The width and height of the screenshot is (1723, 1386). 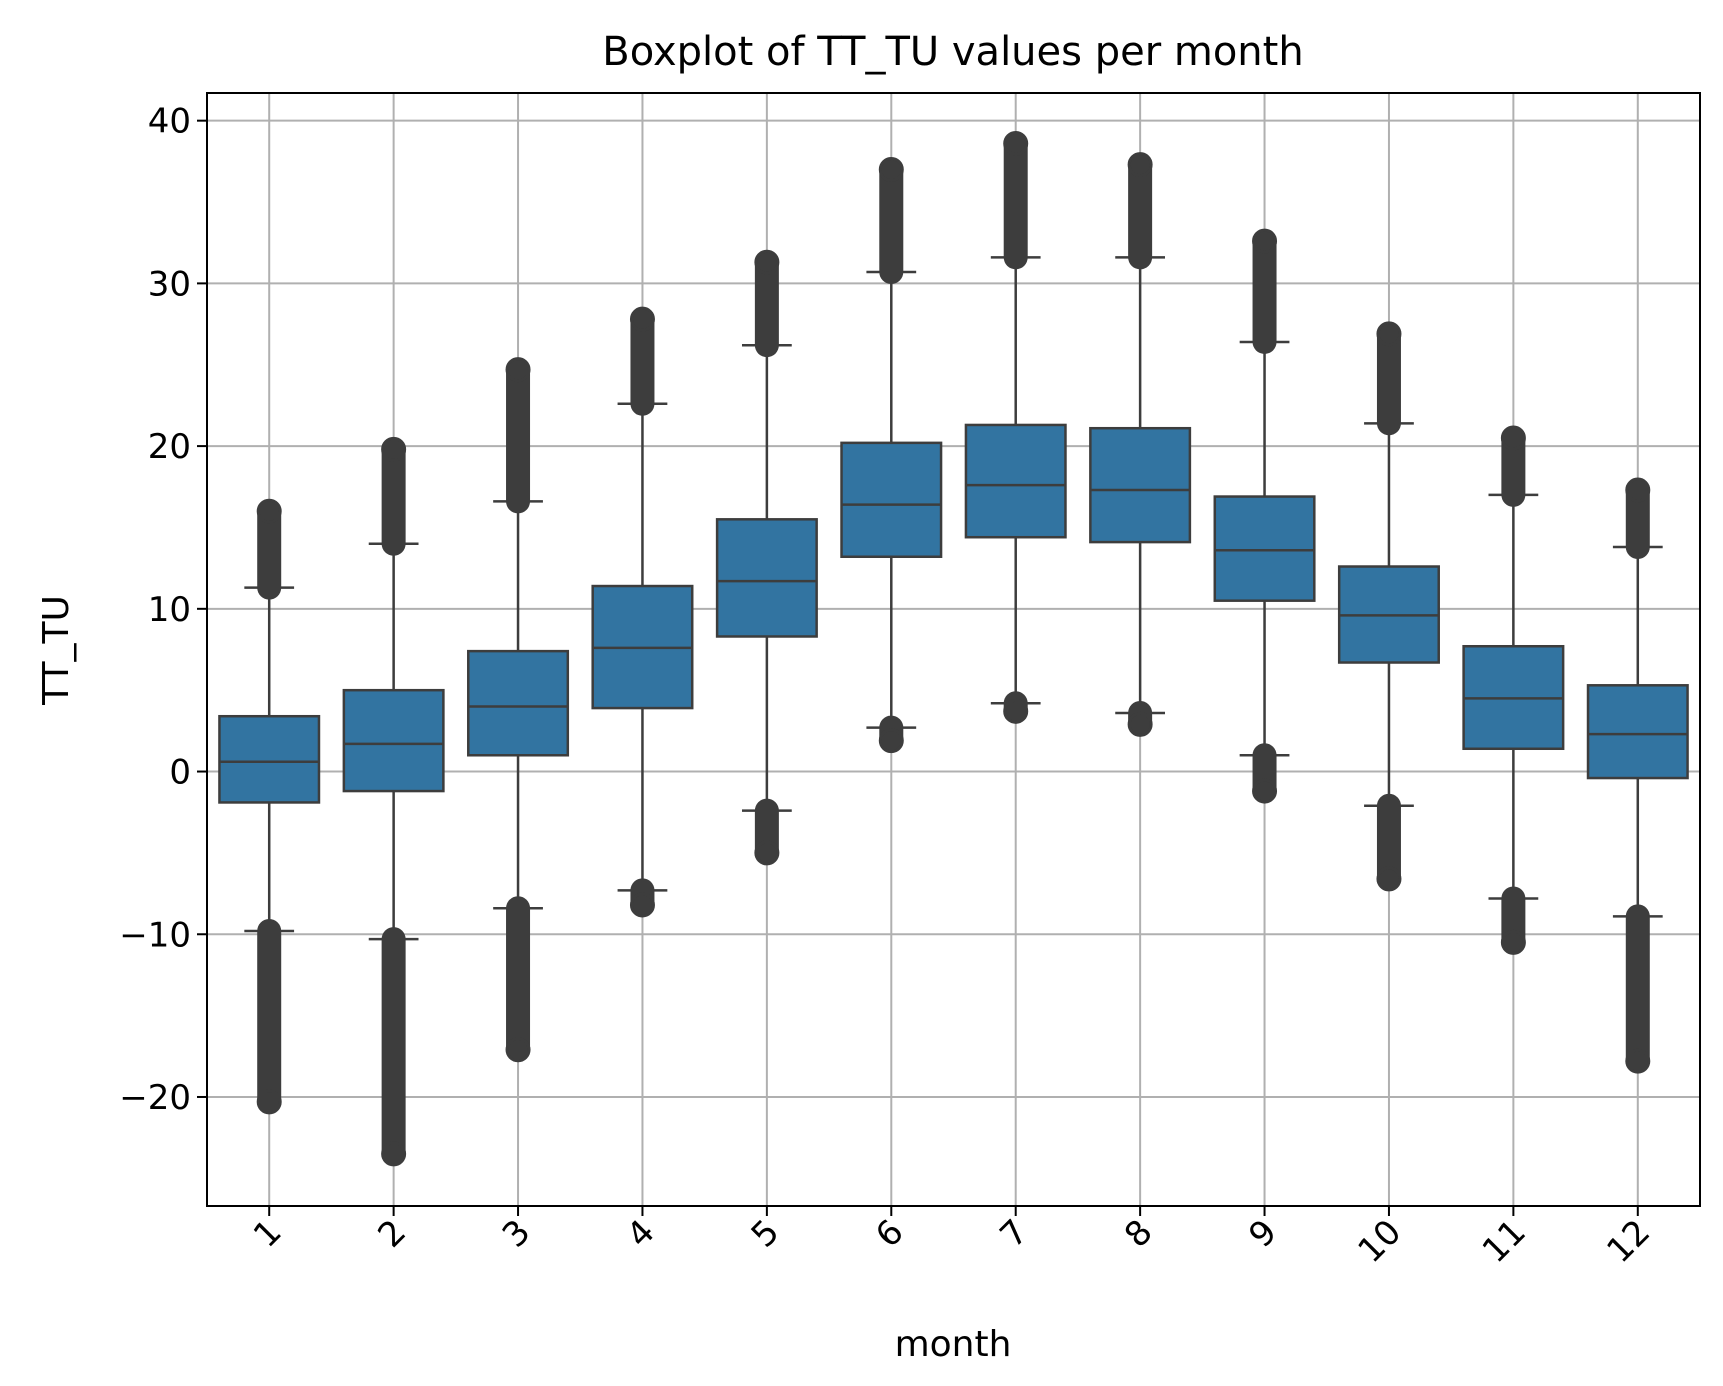 What do you see at coordinates (169, 447) in the screenshot?
I see `y-tick-label: 20` at bounding box center [169, 447].